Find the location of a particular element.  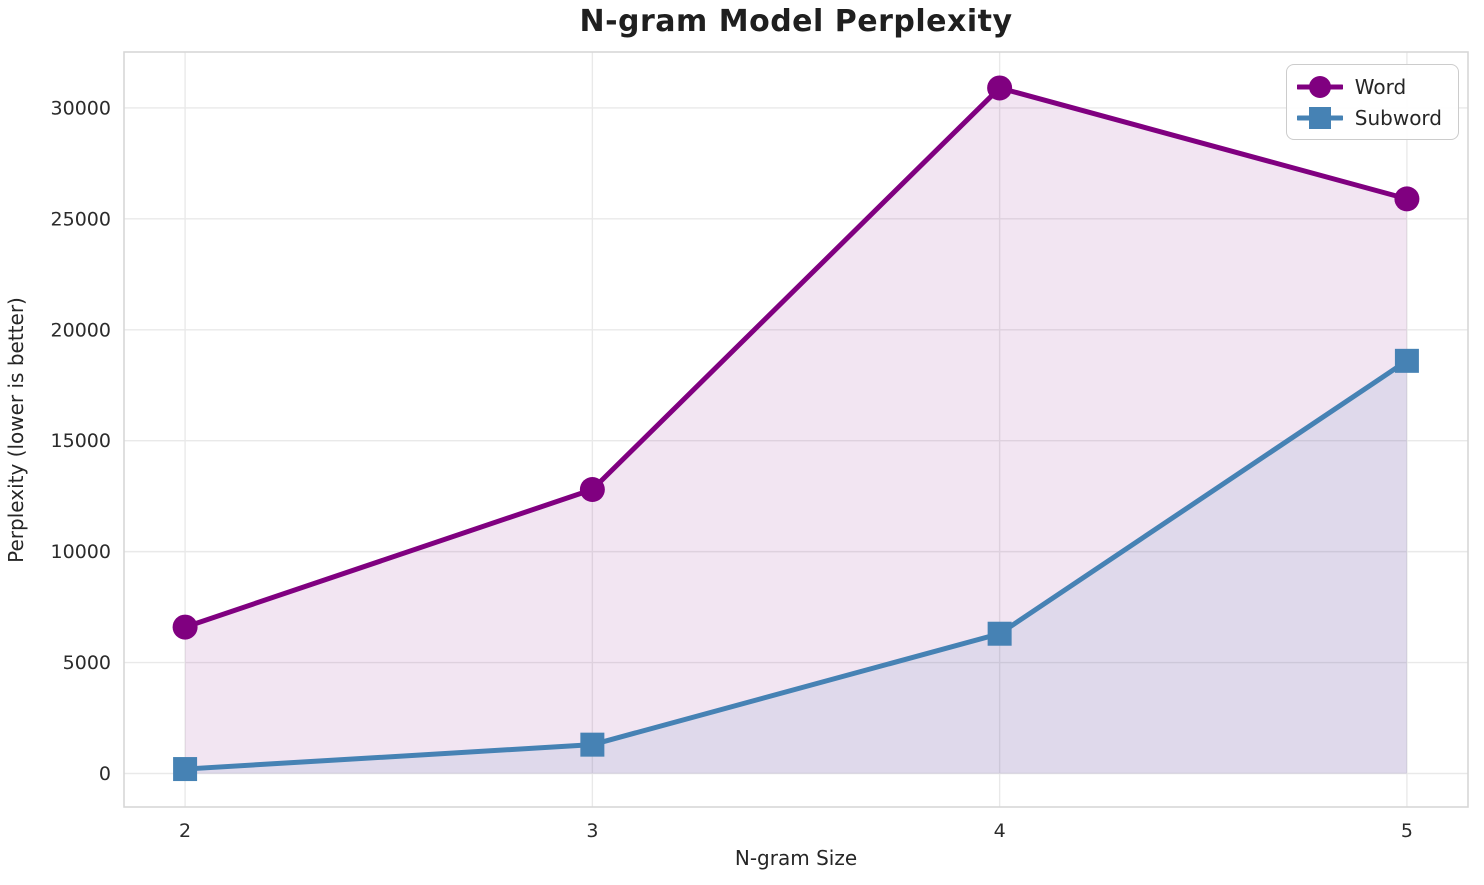

chart-title: N-gram Model Perplexity is located at coordinates (796, 21).